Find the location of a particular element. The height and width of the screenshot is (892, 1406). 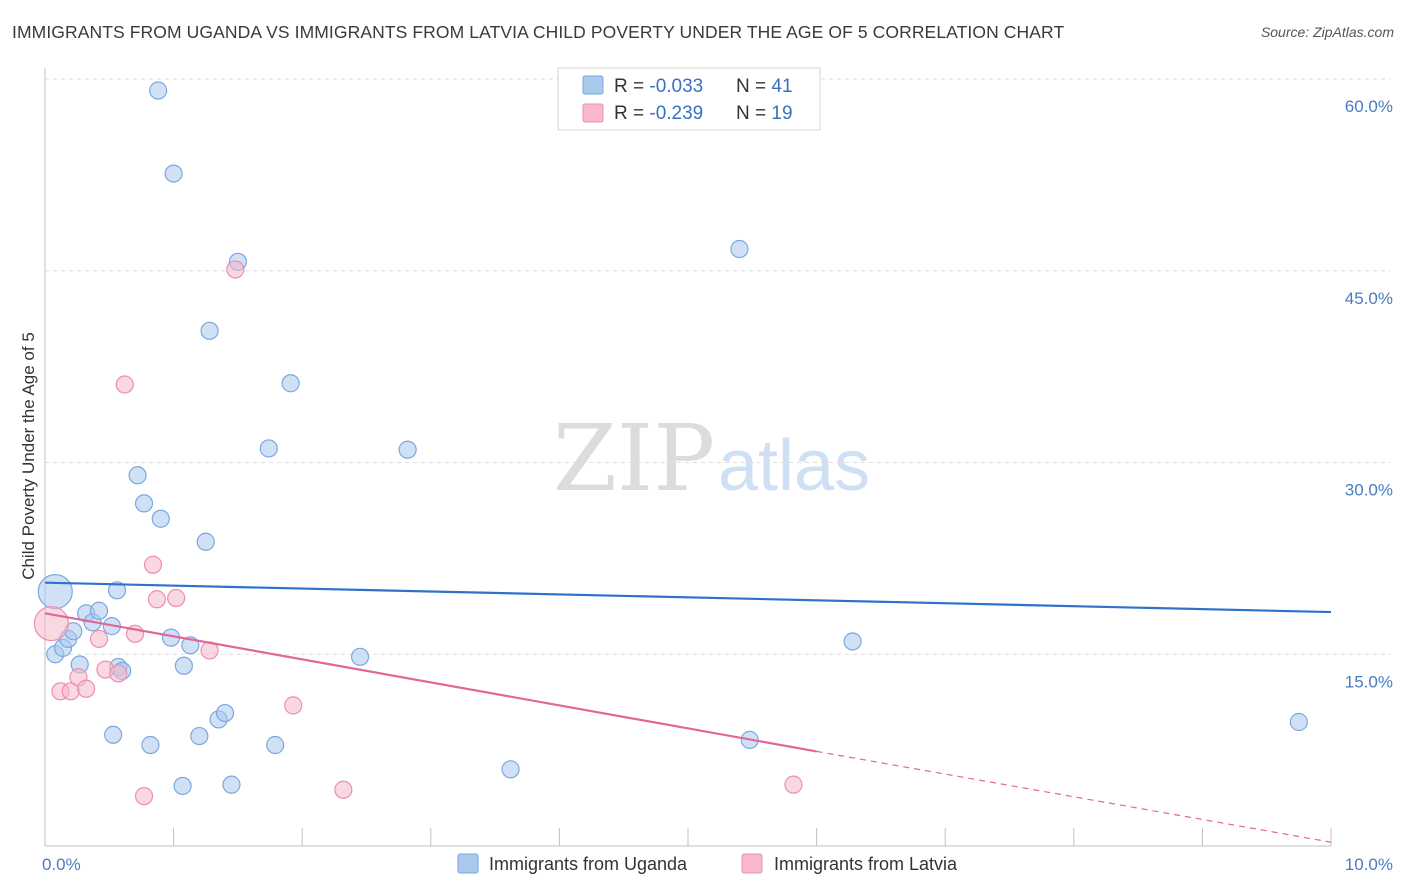

series-legend-swatch-latvia is located at coordinates (752, 863).